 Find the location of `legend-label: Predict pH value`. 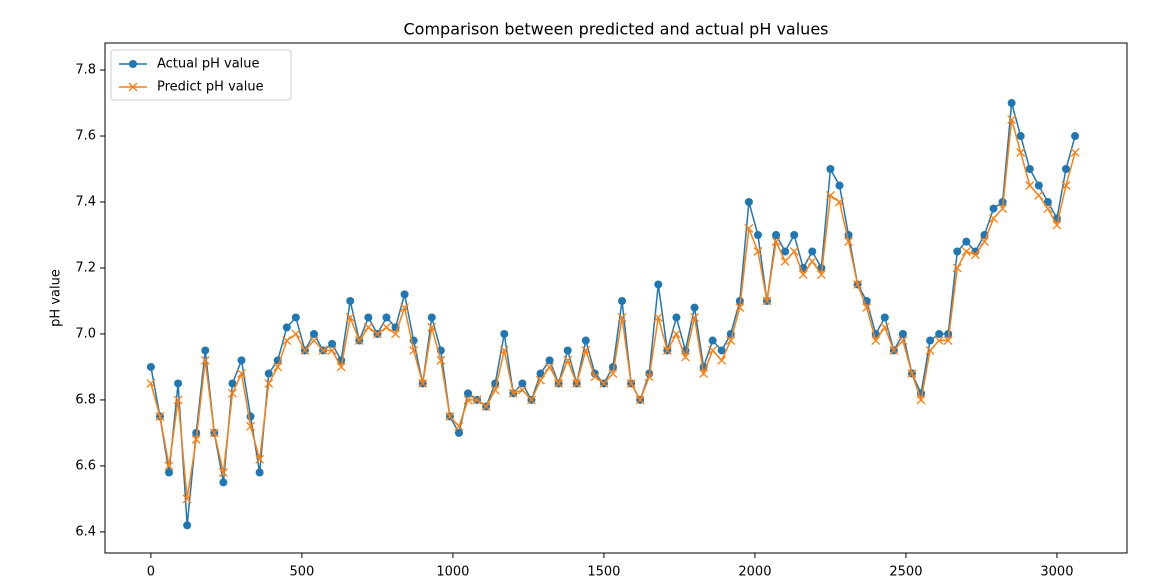

legend-label: Predict pH value is located at coordinates (210, 87).